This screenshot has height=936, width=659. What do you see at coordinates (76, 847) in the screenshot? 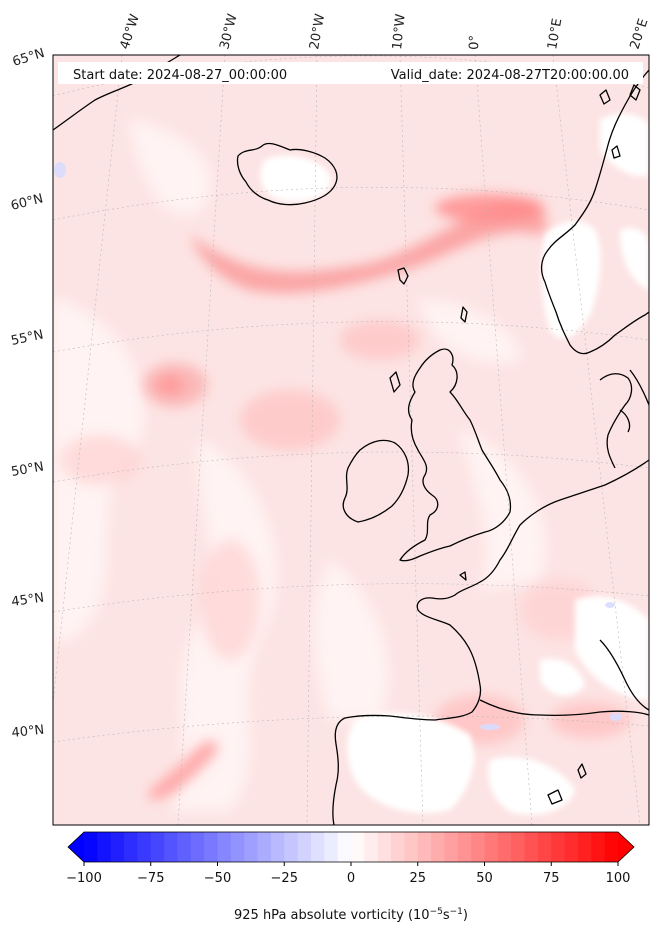
I see `colorbar-low-extension` at bounding box center [76, 847].